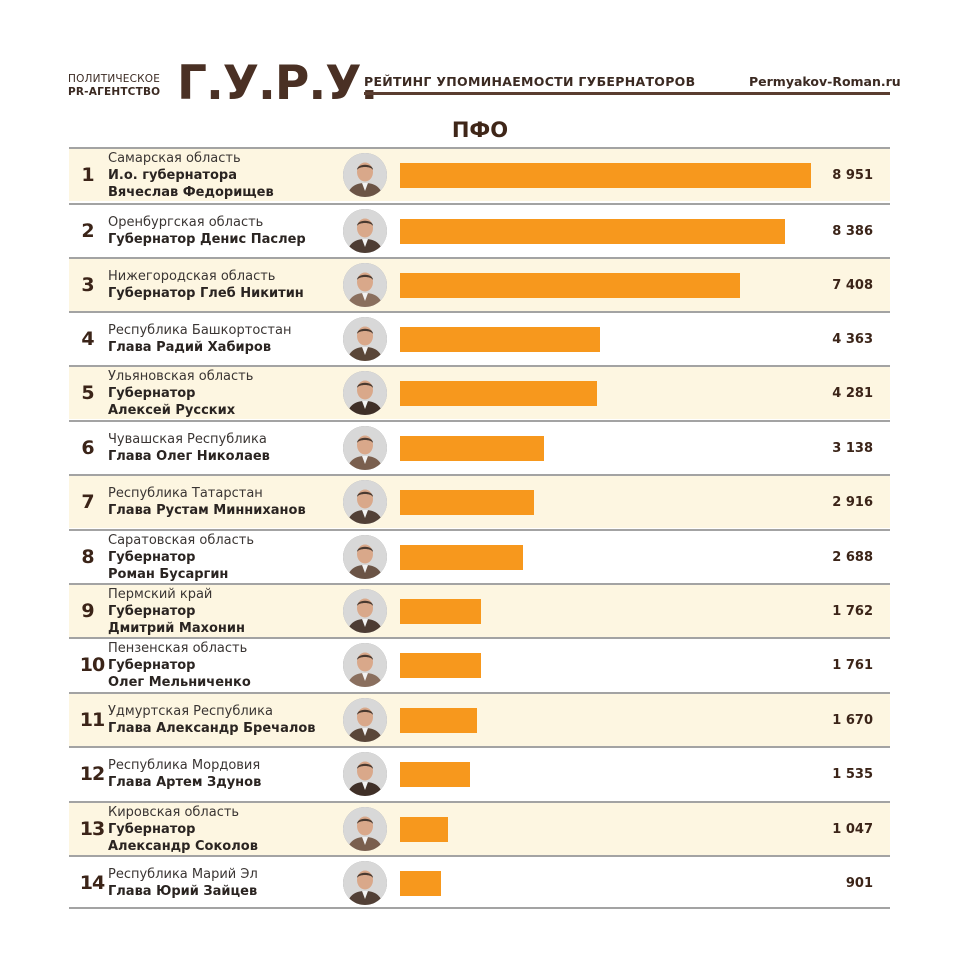 This screenshot has height=965, width=960. What do you see at coordinates (168, 574) in the screenshot?
I see `governor-name: Роман Бусаргин` at bounding box center [168, 574].